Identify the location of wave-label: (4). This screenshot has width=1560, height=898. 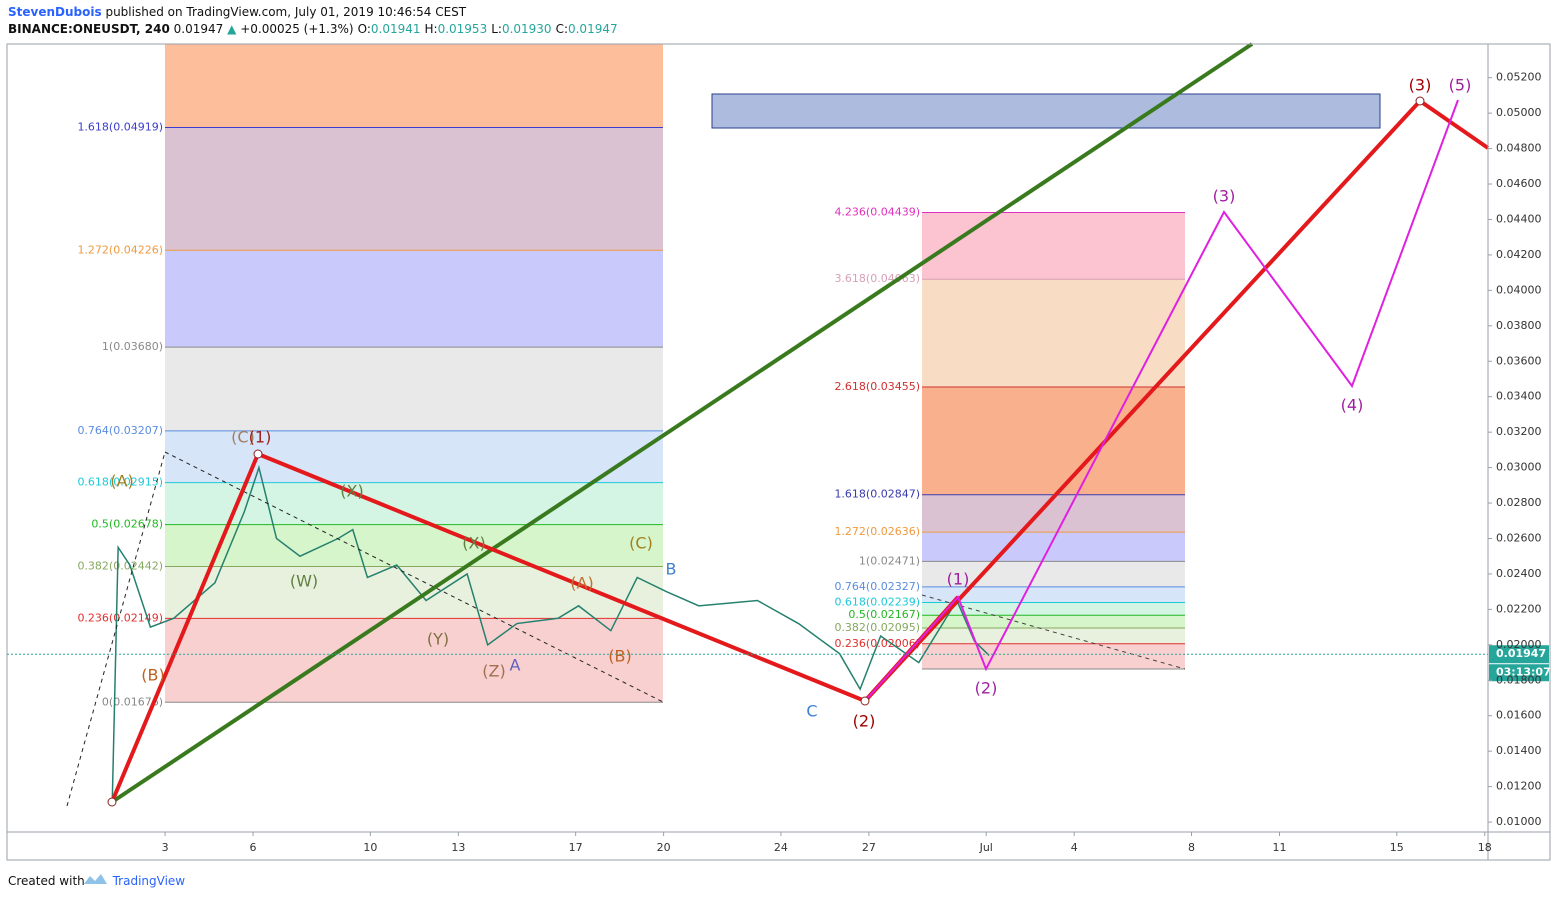
(1352, 405).